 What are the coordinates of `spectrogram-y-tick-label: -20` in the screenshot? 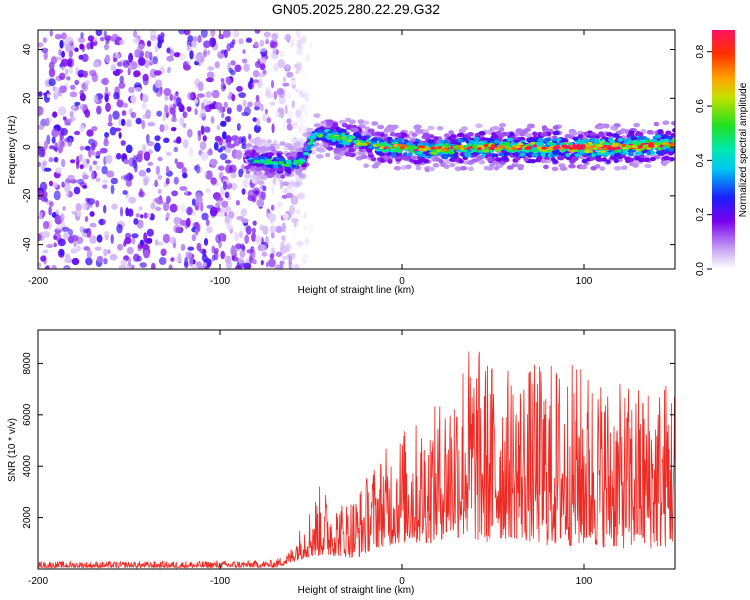 It's located at (27, 195).